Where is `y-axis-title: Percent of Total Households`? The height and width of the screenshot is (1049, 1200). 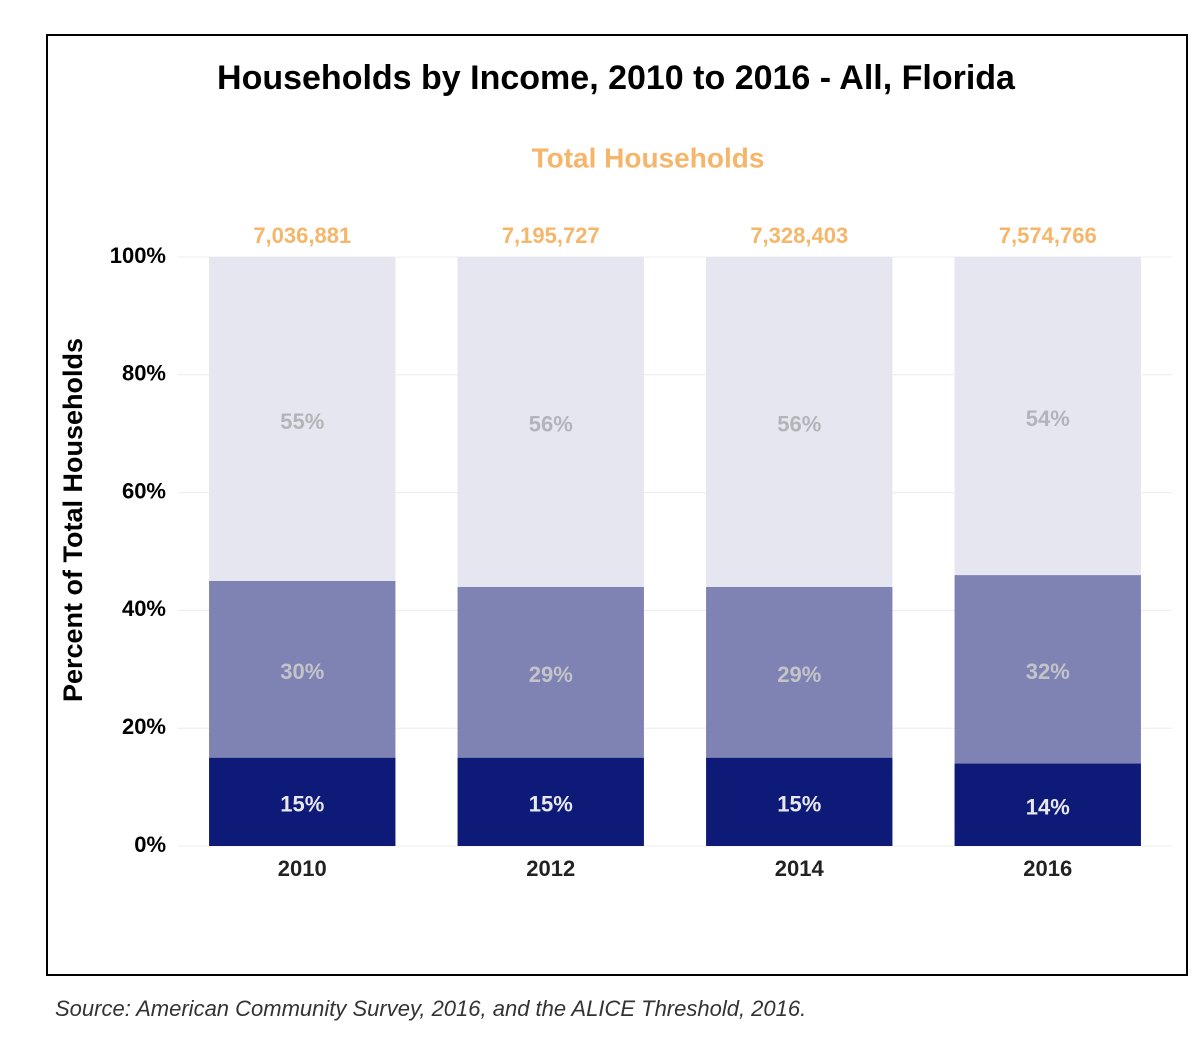 y-axis-title: Percent of Total Households is located at coordinates (73, 520).